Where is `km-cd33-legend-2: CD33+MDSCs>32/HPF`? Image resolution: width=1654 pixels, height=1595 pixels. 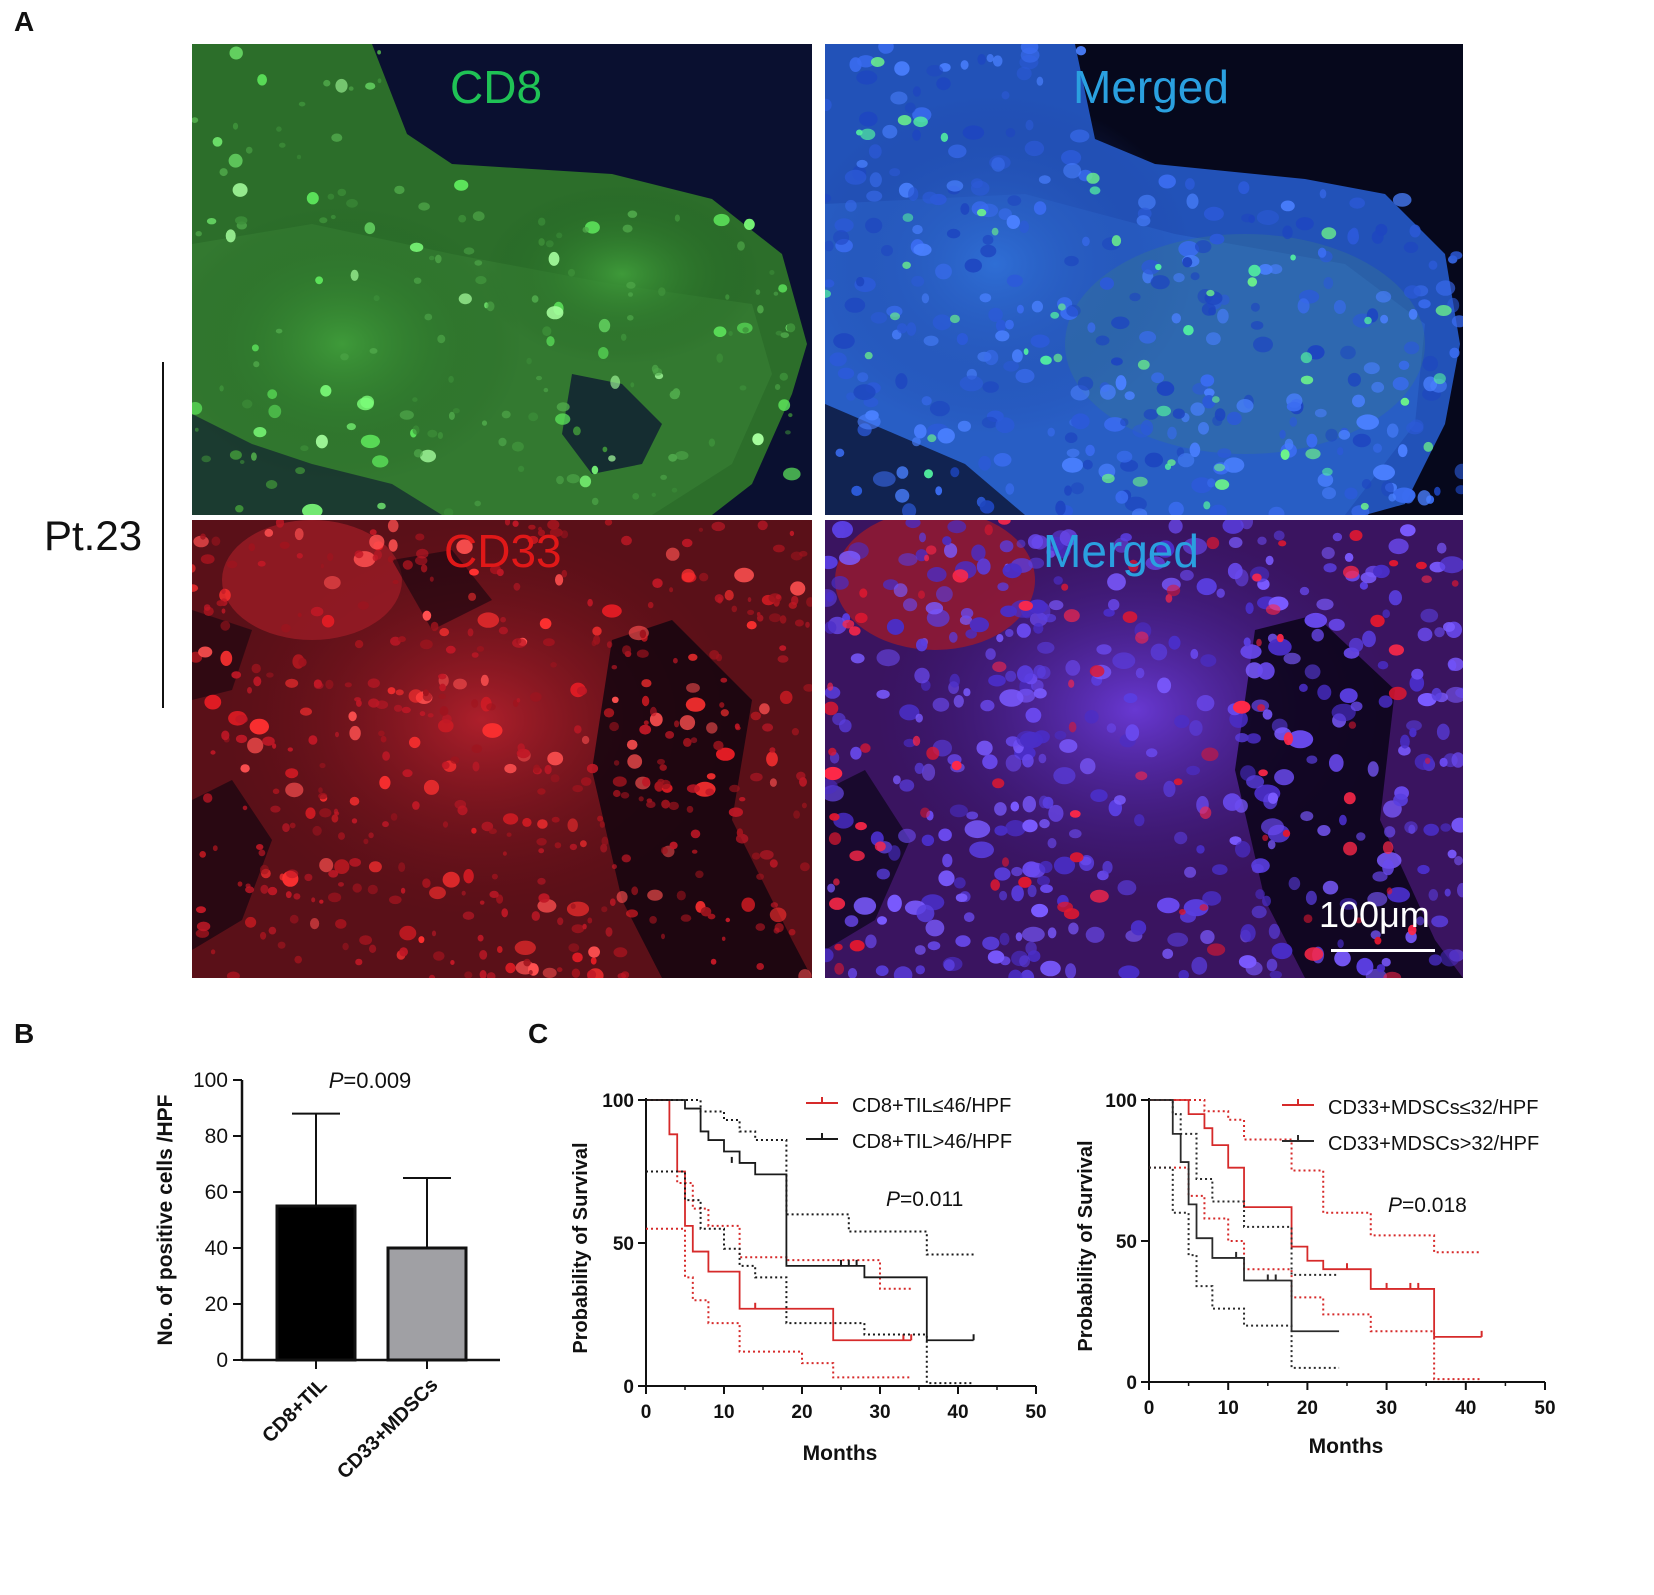 km-cd33-legend-2: CD33+MDSCs>32/HPF is located at coordinates (1433, 1144).